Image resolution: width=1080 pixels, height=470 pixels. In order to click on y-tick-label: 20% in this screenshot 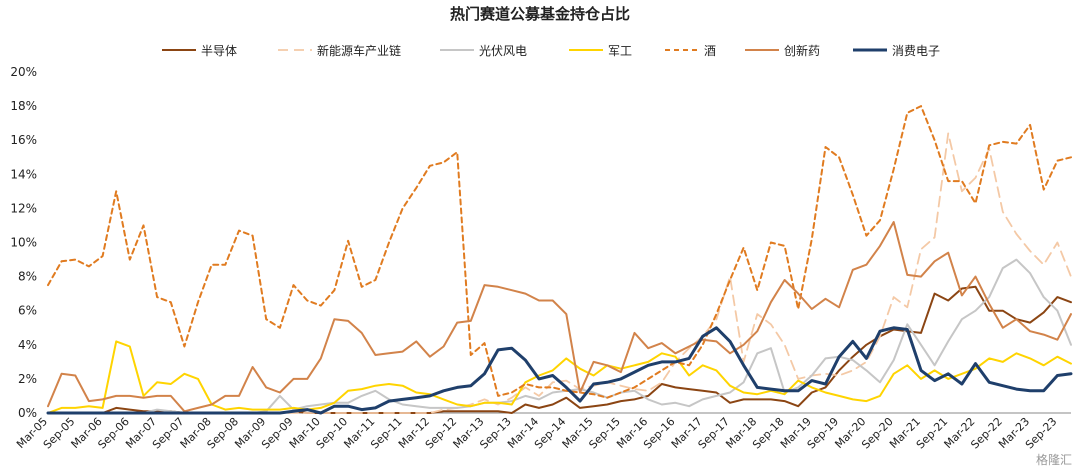, I will do `click(23, 72)`.